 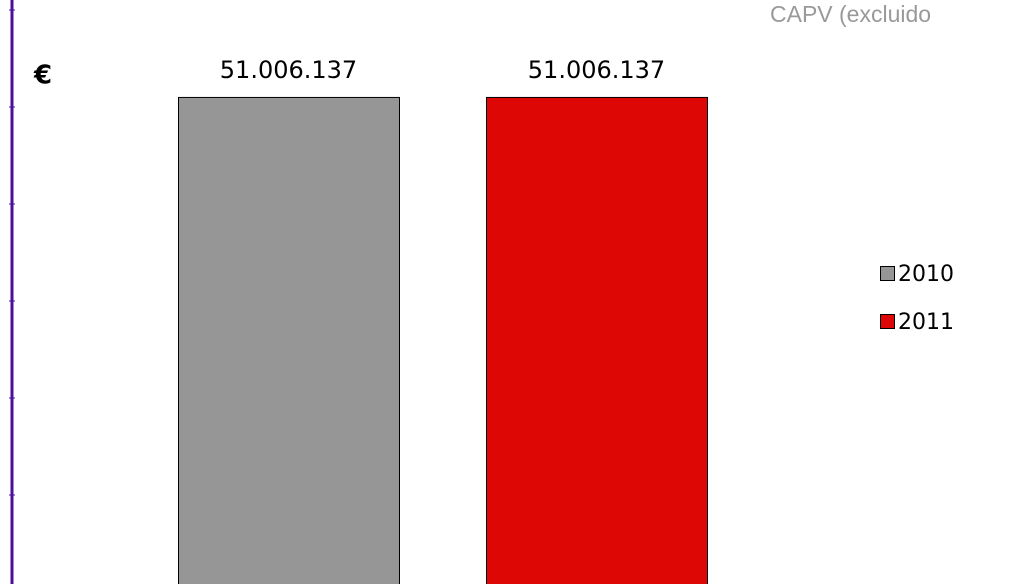 What do you see at coordinates (42, 76) in the screenshot?
I see `y-axis-label: €` at bounding box center [42, 76].